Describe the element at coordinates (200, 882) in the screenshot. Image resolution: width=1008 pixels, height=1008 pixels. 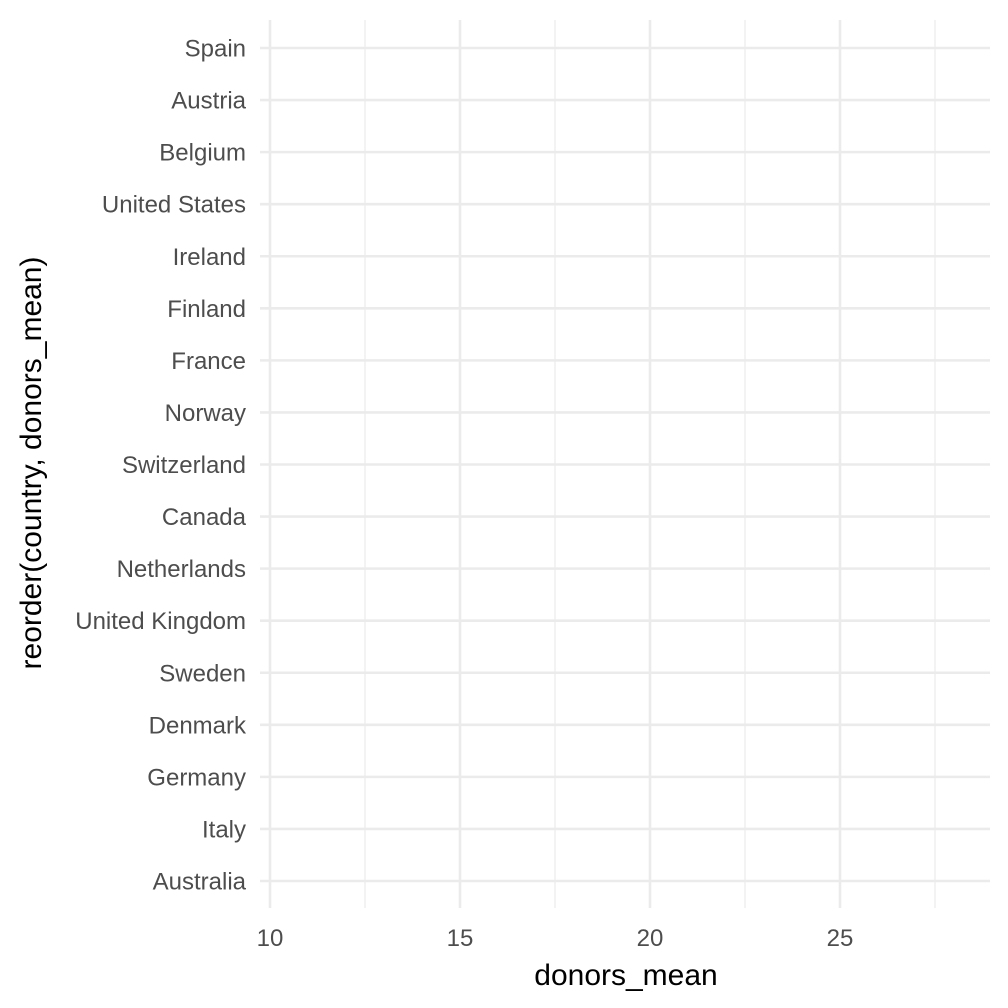
I see `y-tick-label: Australia` at that location.